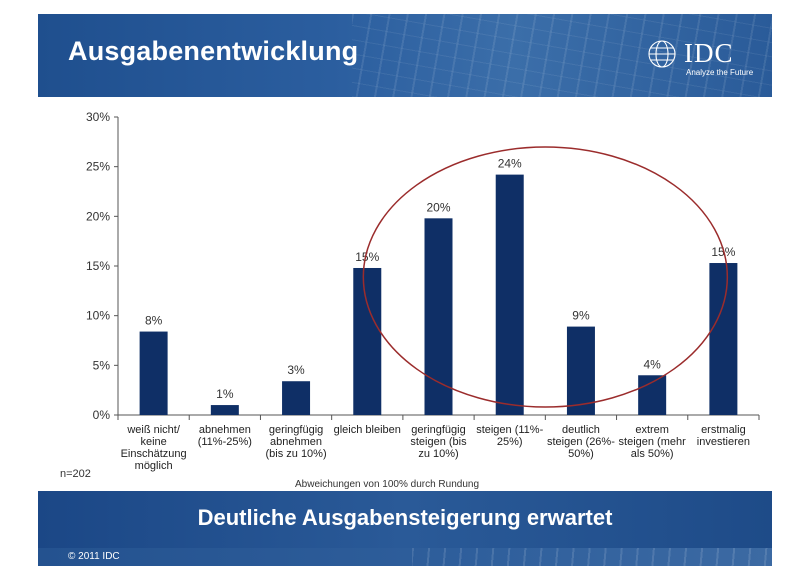 This screenshot has width=800, height=582. Describe the element at coordinates (652, 454) in the screenshot. I see `category-label: als 50%)` at that location.